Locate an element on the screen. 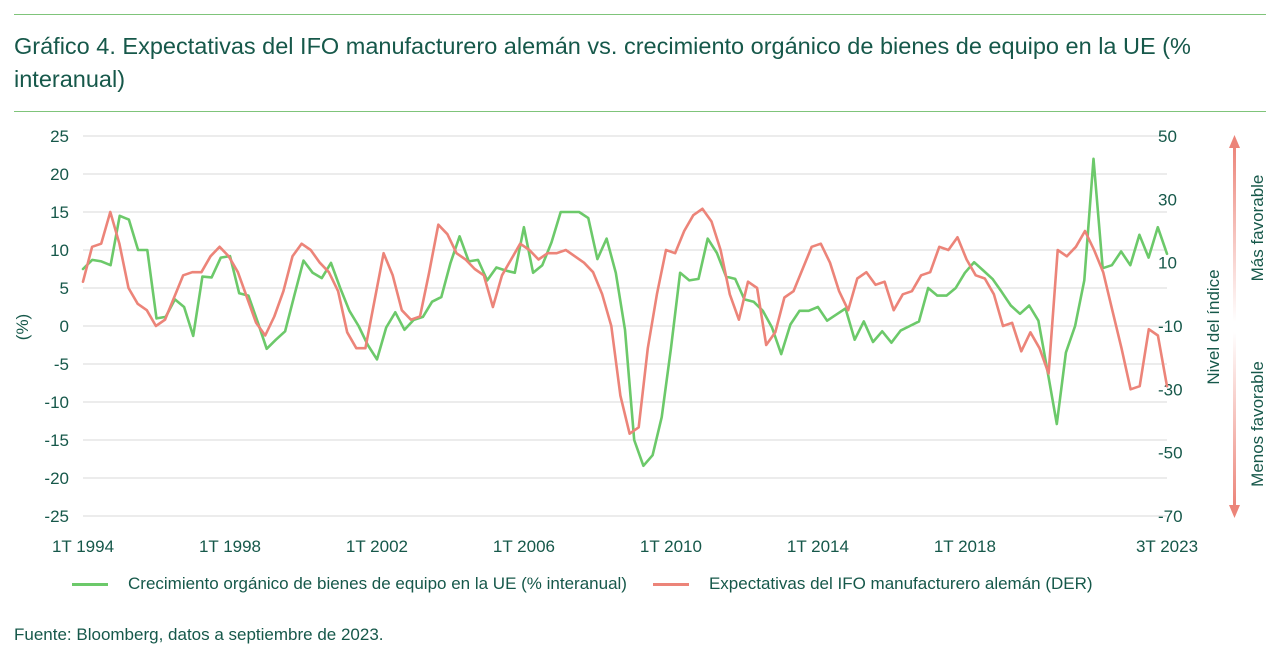 The height and width of the screenshot is (659, 1280). left-tick-label: -15 is located at coordinates (56, 440).